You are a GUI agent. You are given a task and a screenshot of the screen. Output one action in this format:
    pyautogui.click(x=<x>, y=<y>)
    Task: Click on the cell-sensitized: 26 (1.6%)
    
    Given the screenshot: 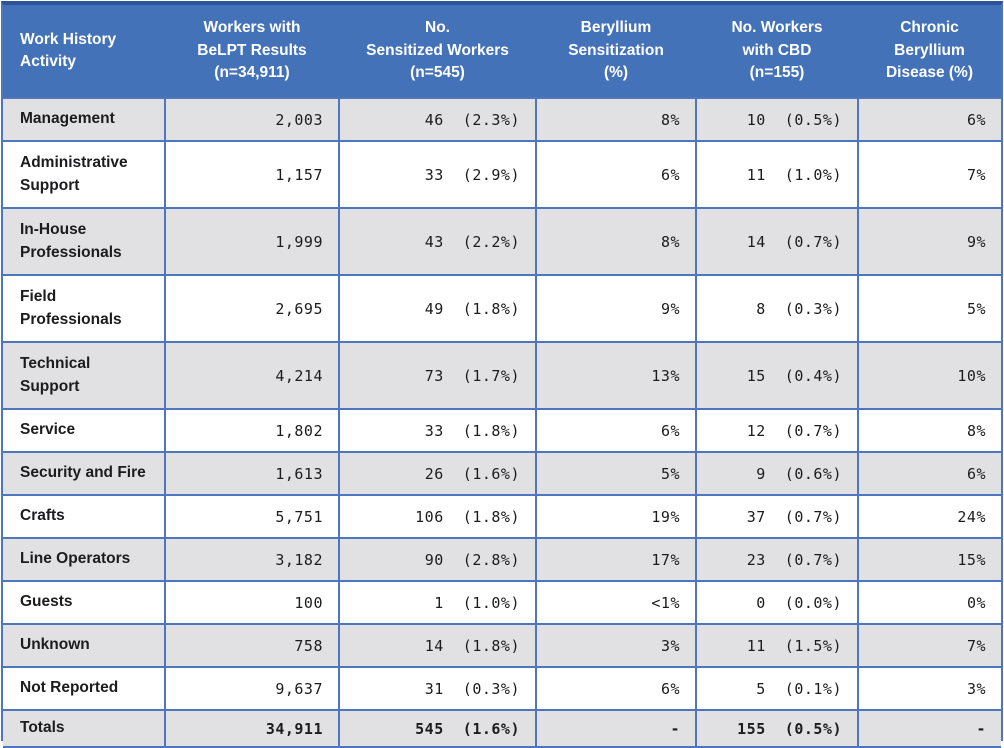 What is the action you would take?
    pyautogui.click(x=437, y=473)
    